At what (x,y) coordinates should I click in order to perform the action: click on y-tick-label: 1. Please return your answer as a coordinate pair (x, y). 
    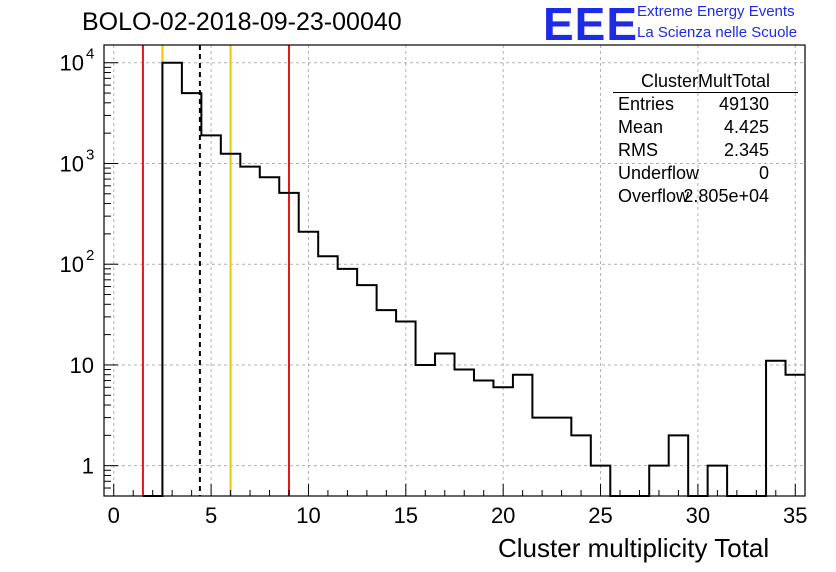
    Looking at the image, I should click on (88, 466).